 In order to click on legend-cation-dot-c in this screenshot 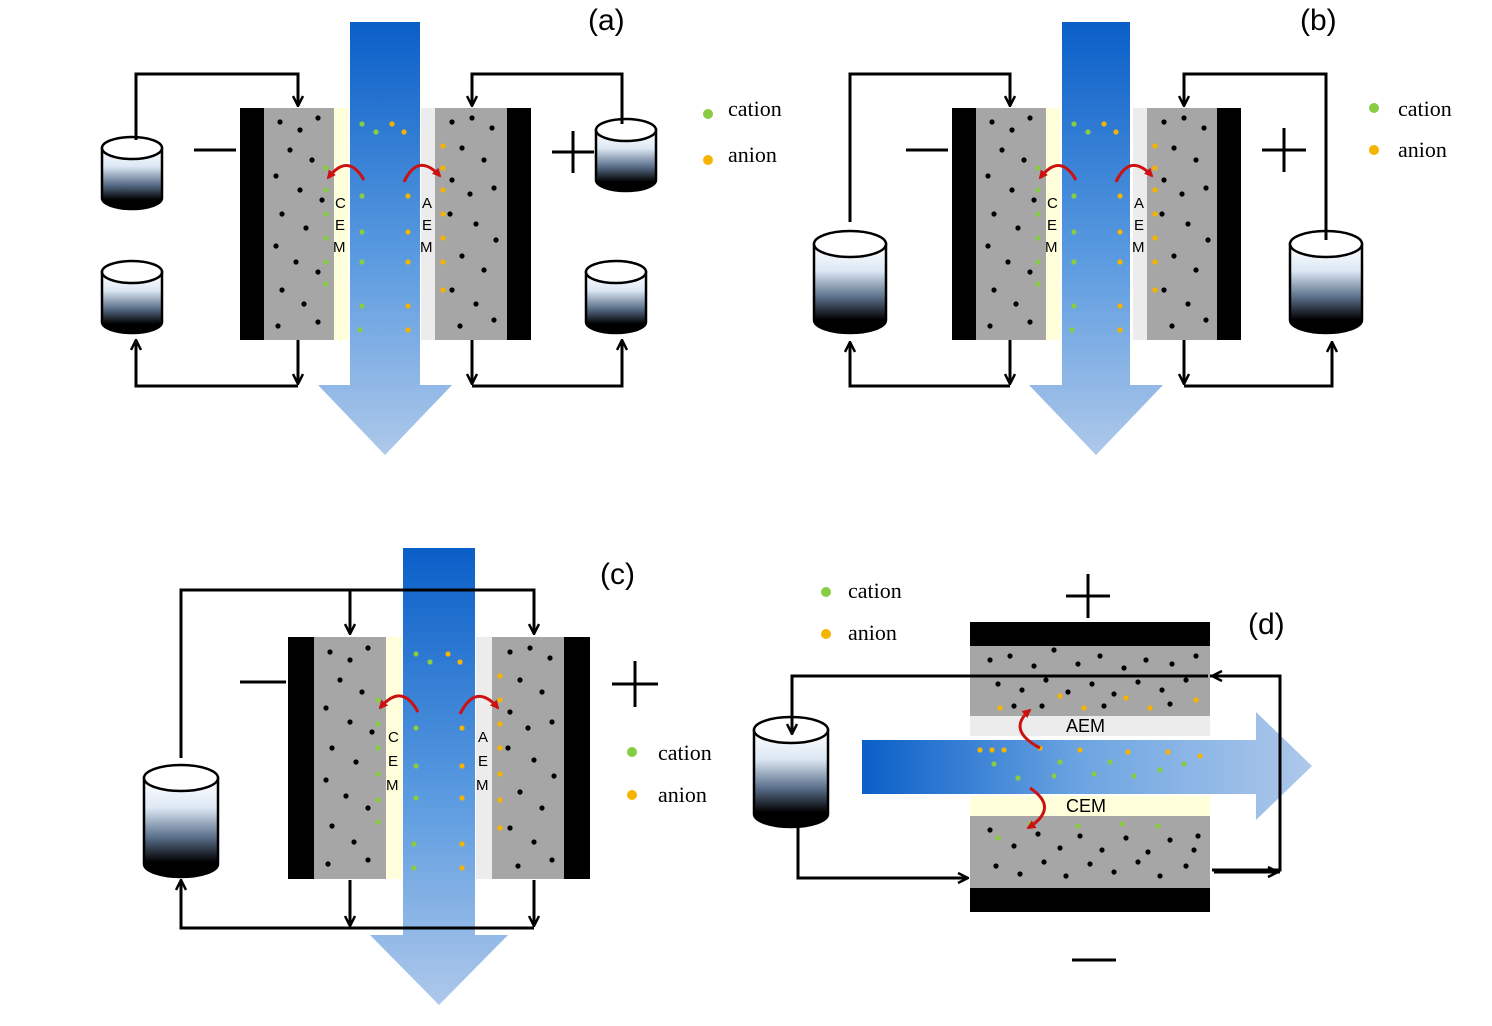, I will do `click(632, 752)`.